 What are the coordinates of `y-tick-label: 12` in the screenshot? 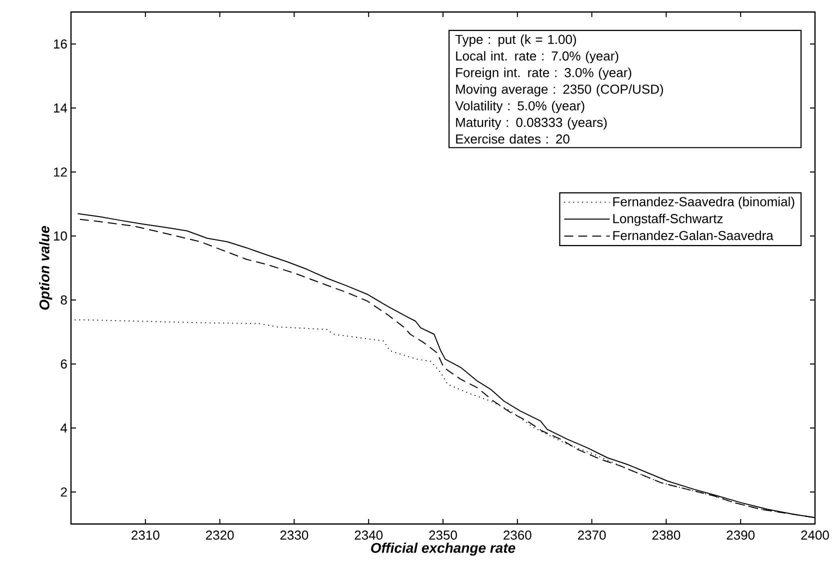 It's located at (60, 172).